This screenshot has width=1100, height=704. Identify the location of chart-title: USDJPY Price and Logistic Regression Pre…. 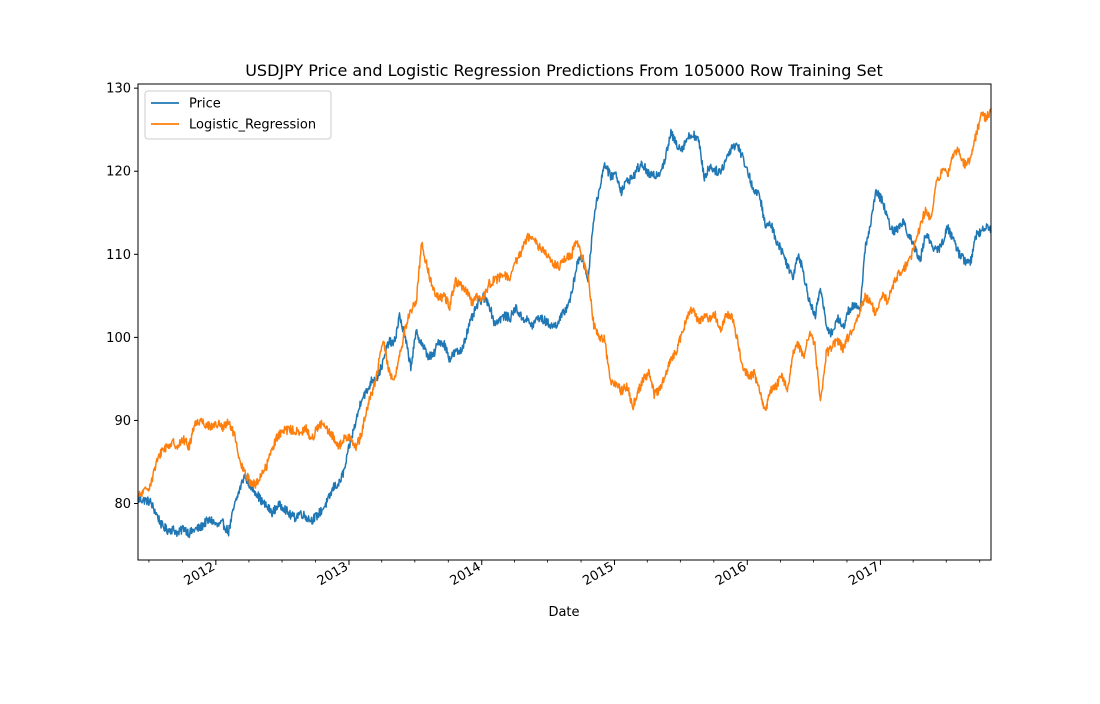
(564, 70).